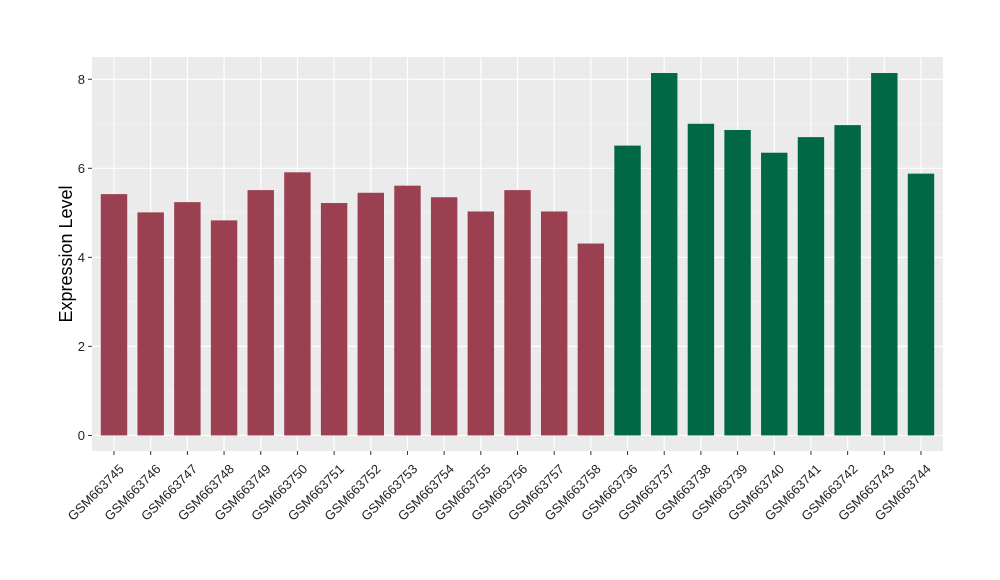 This screenshot has height=580, width=1000. Describe the element at coordinates (66, 253) in the screenshot. I see `y-axis-title: Expression Level` at that location.